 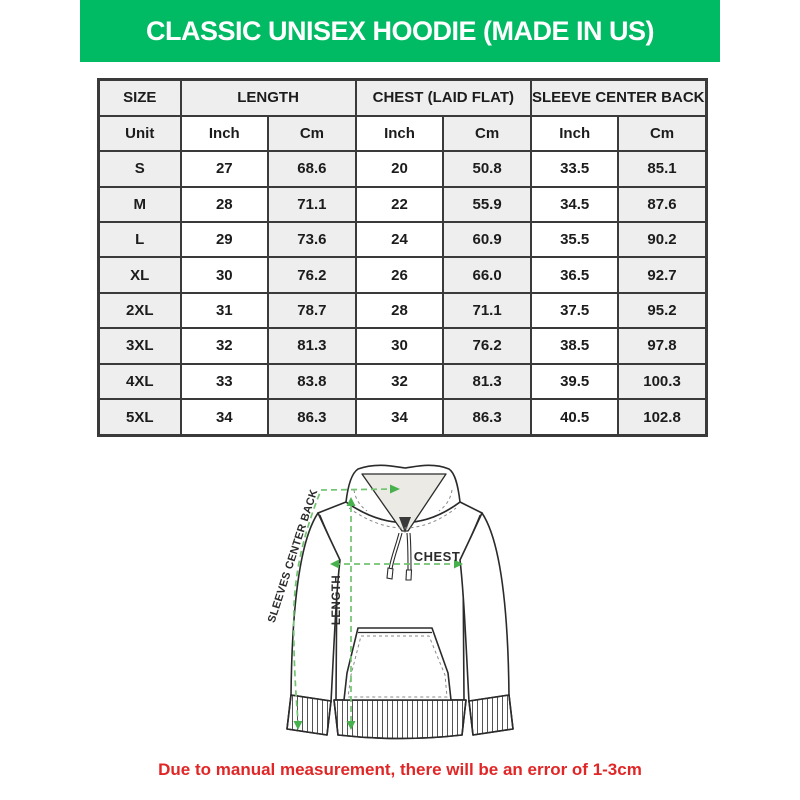 What do you see at coordinates (139, 240) in the screenshot?
I see `size-cell: L` at bounding box center [139, 240].